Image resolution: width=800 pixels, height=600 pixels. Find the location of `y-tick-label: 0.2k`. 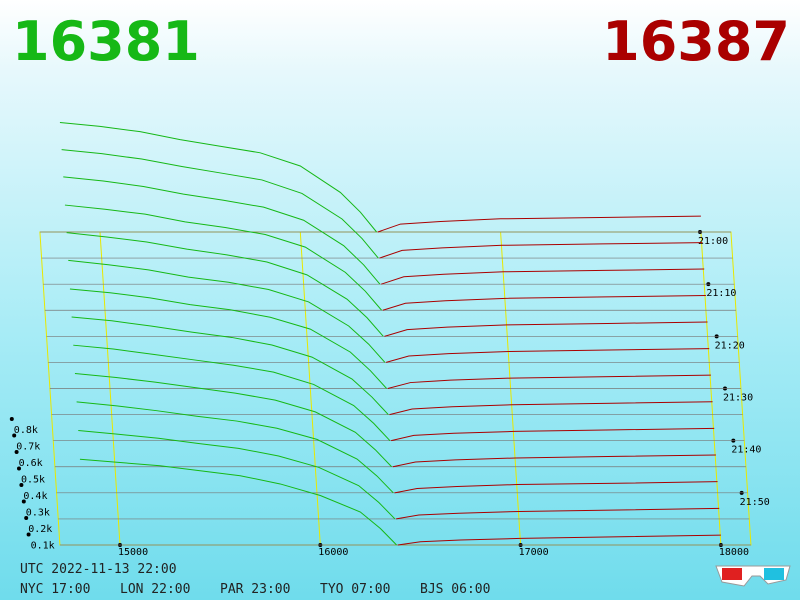

y-tick-label: 0.2k is located at coordinates (40, 529).